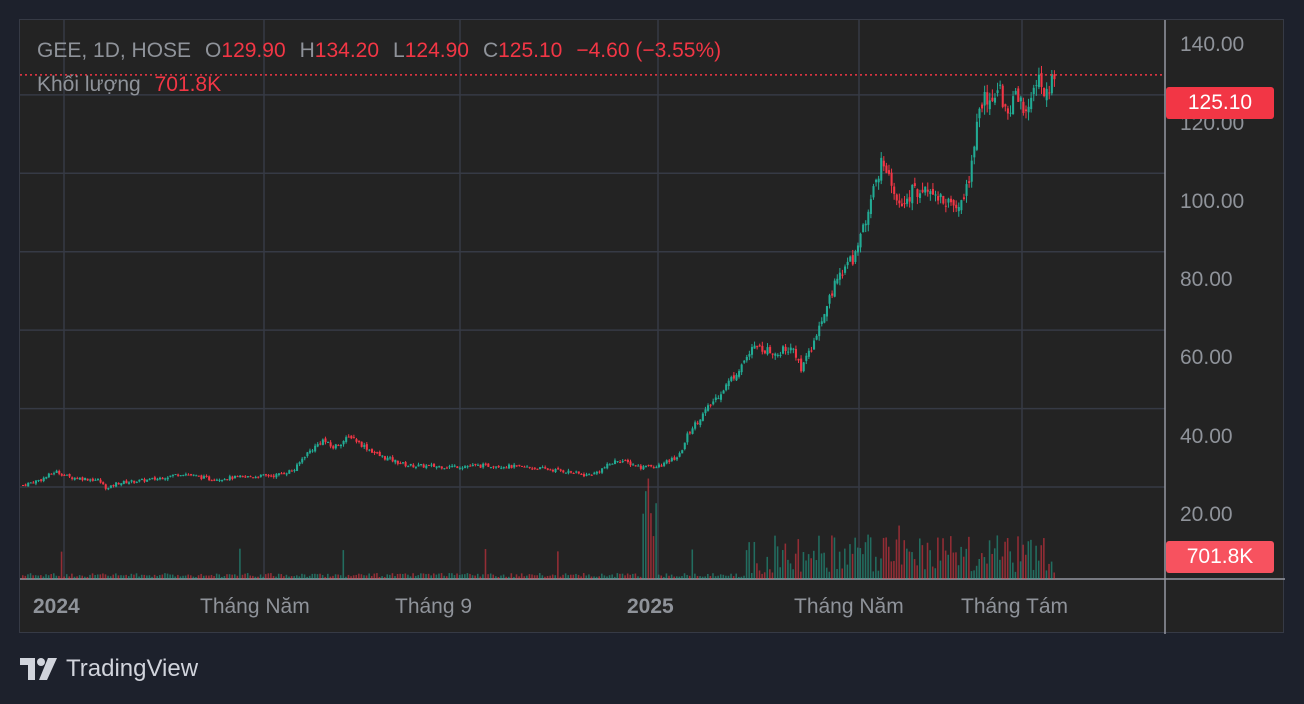 The width and height of the screenshot is (1304, 704). What do you see at coordinates (188, 84) in the screenshot?
I see `volume-value: 701.8K` at bounding box center [188, 84].